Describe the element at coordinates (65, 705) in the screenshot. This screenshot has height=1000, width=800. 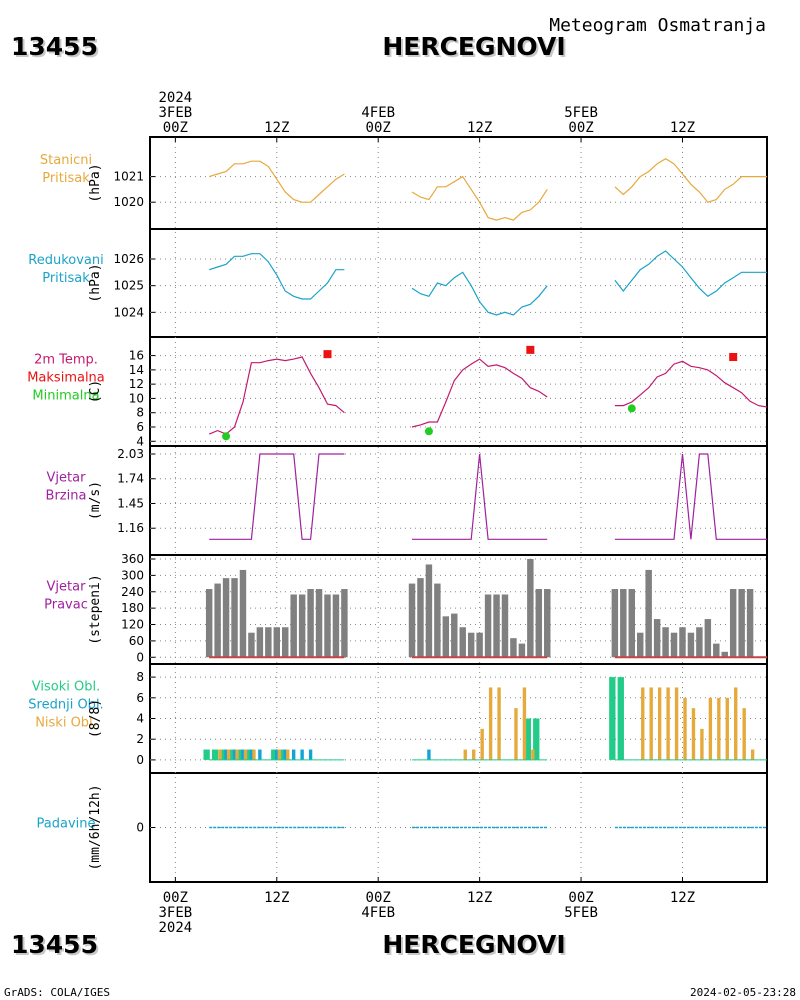
I see `panel-label: Srednji Obl.` at that location.